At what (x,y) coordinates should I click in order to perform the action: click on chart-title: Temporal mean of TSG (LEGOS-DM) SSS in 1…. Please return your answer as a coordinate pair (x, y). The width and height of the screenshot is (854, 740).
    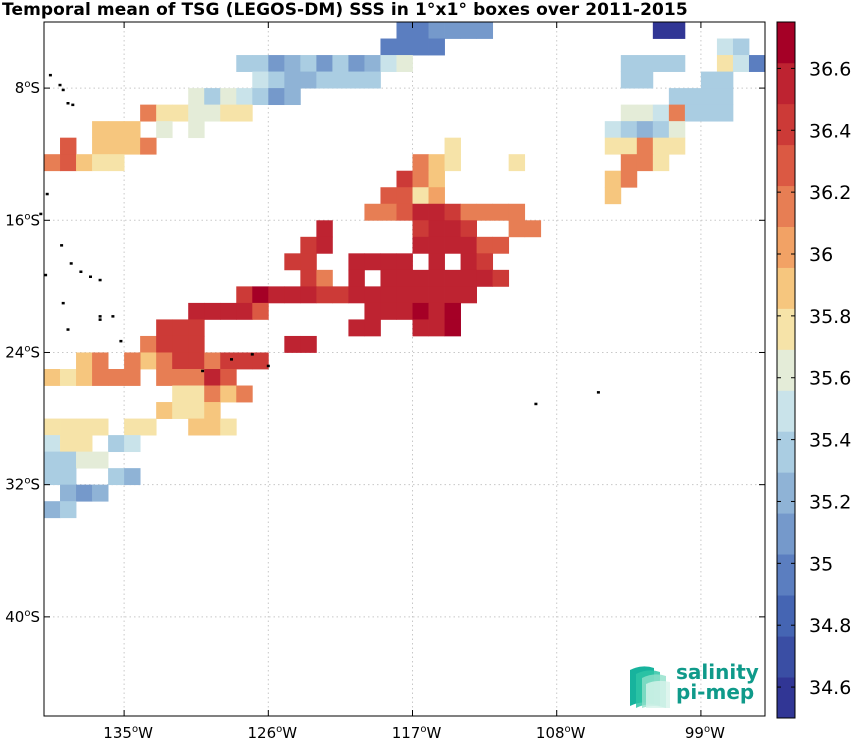
    Looking at the image, I should click on (345, 10).